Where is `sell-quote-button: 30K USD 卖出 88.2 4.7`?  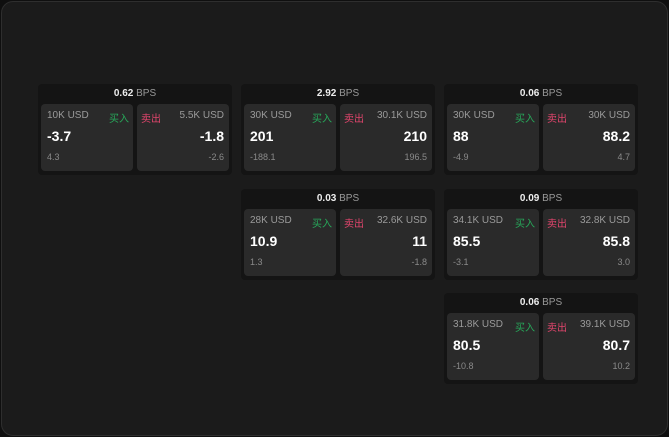 sell-quote-button: 30K USD 卖出 88.2 4.7 is located at coordinates (589, 137).